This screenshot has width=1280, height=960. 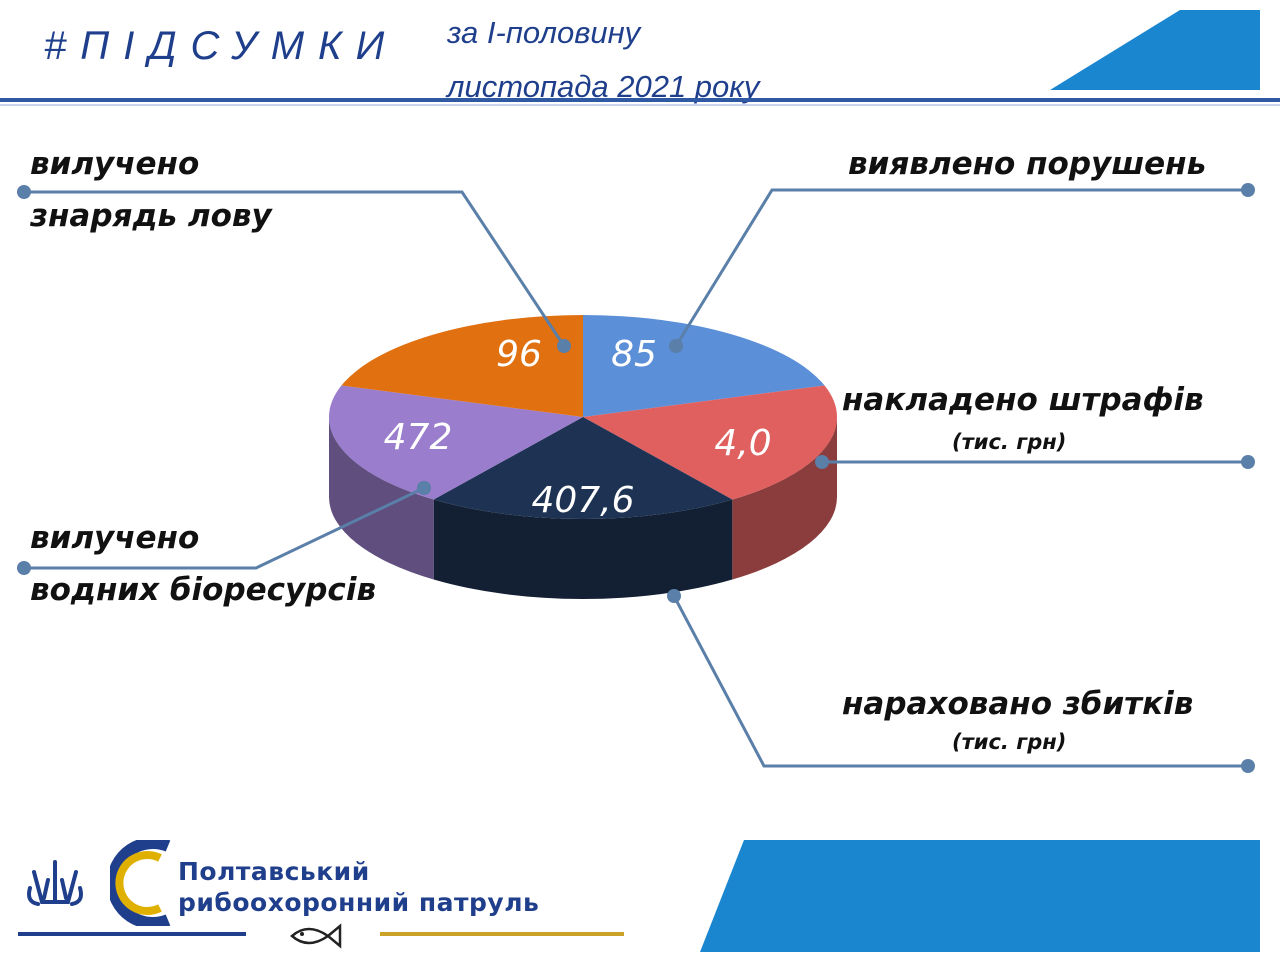 I want to click on pie-value-label-0: 85, so click(x=634, y=354).